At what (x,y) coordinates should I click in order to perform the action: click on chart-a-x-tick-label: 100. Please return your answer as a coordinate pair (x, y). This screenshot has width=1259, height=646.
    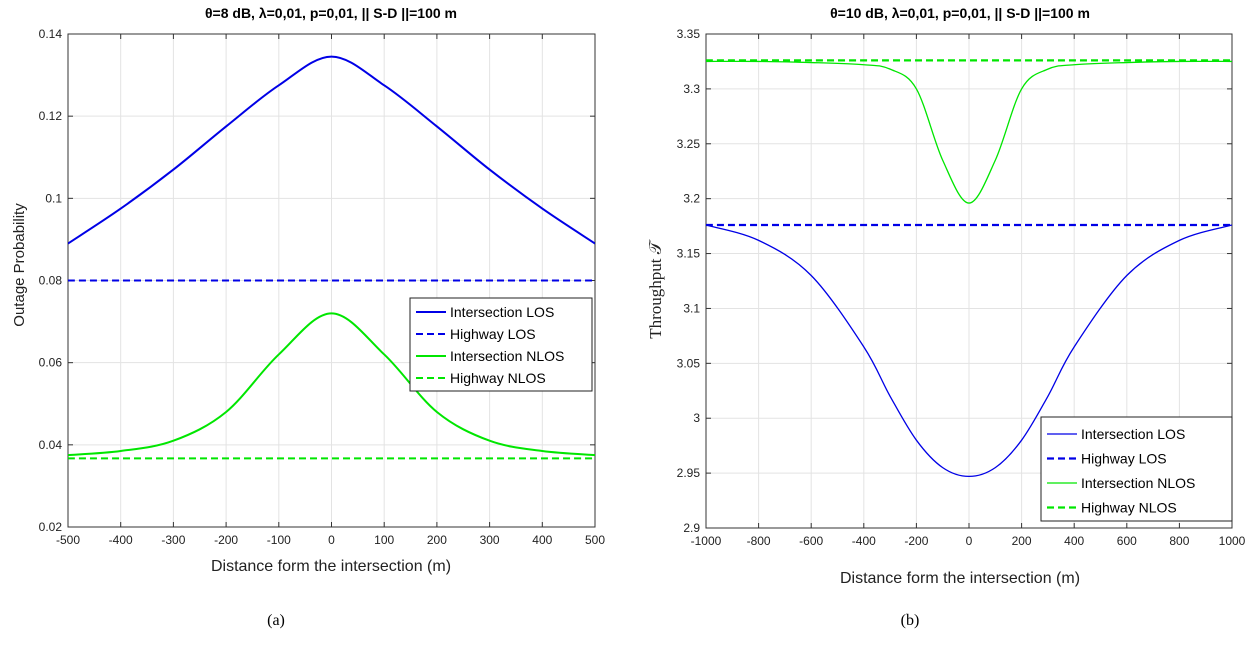
    Looking at the image, I should click on (384, 540).